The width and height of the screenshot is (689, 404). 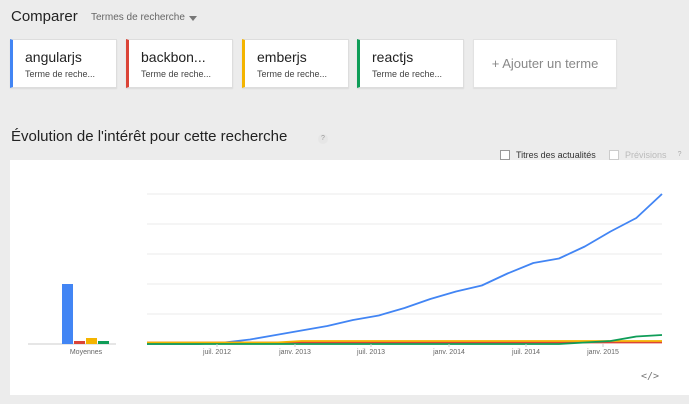 What do you see at coordinates (505, 155) in the screenshot?
I see `news-headlines-checkbox` at bounding box center [505, 155].